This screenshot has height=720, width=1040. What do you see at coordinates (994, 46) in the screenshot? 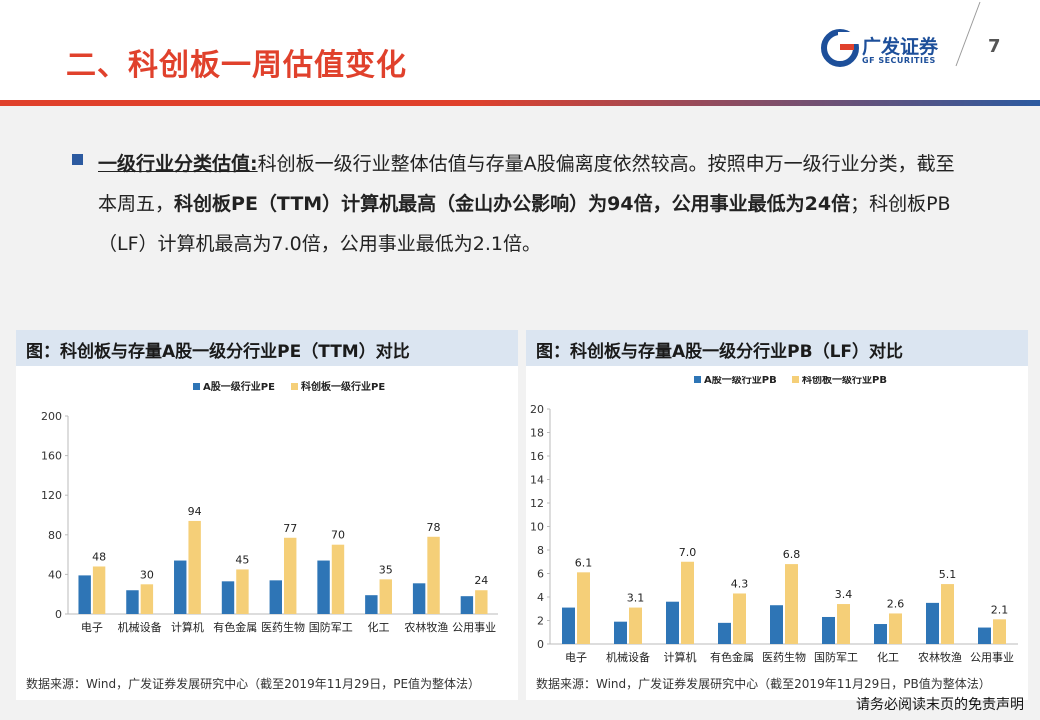
I see `page-number: 7` at bounding box center [994, 46].